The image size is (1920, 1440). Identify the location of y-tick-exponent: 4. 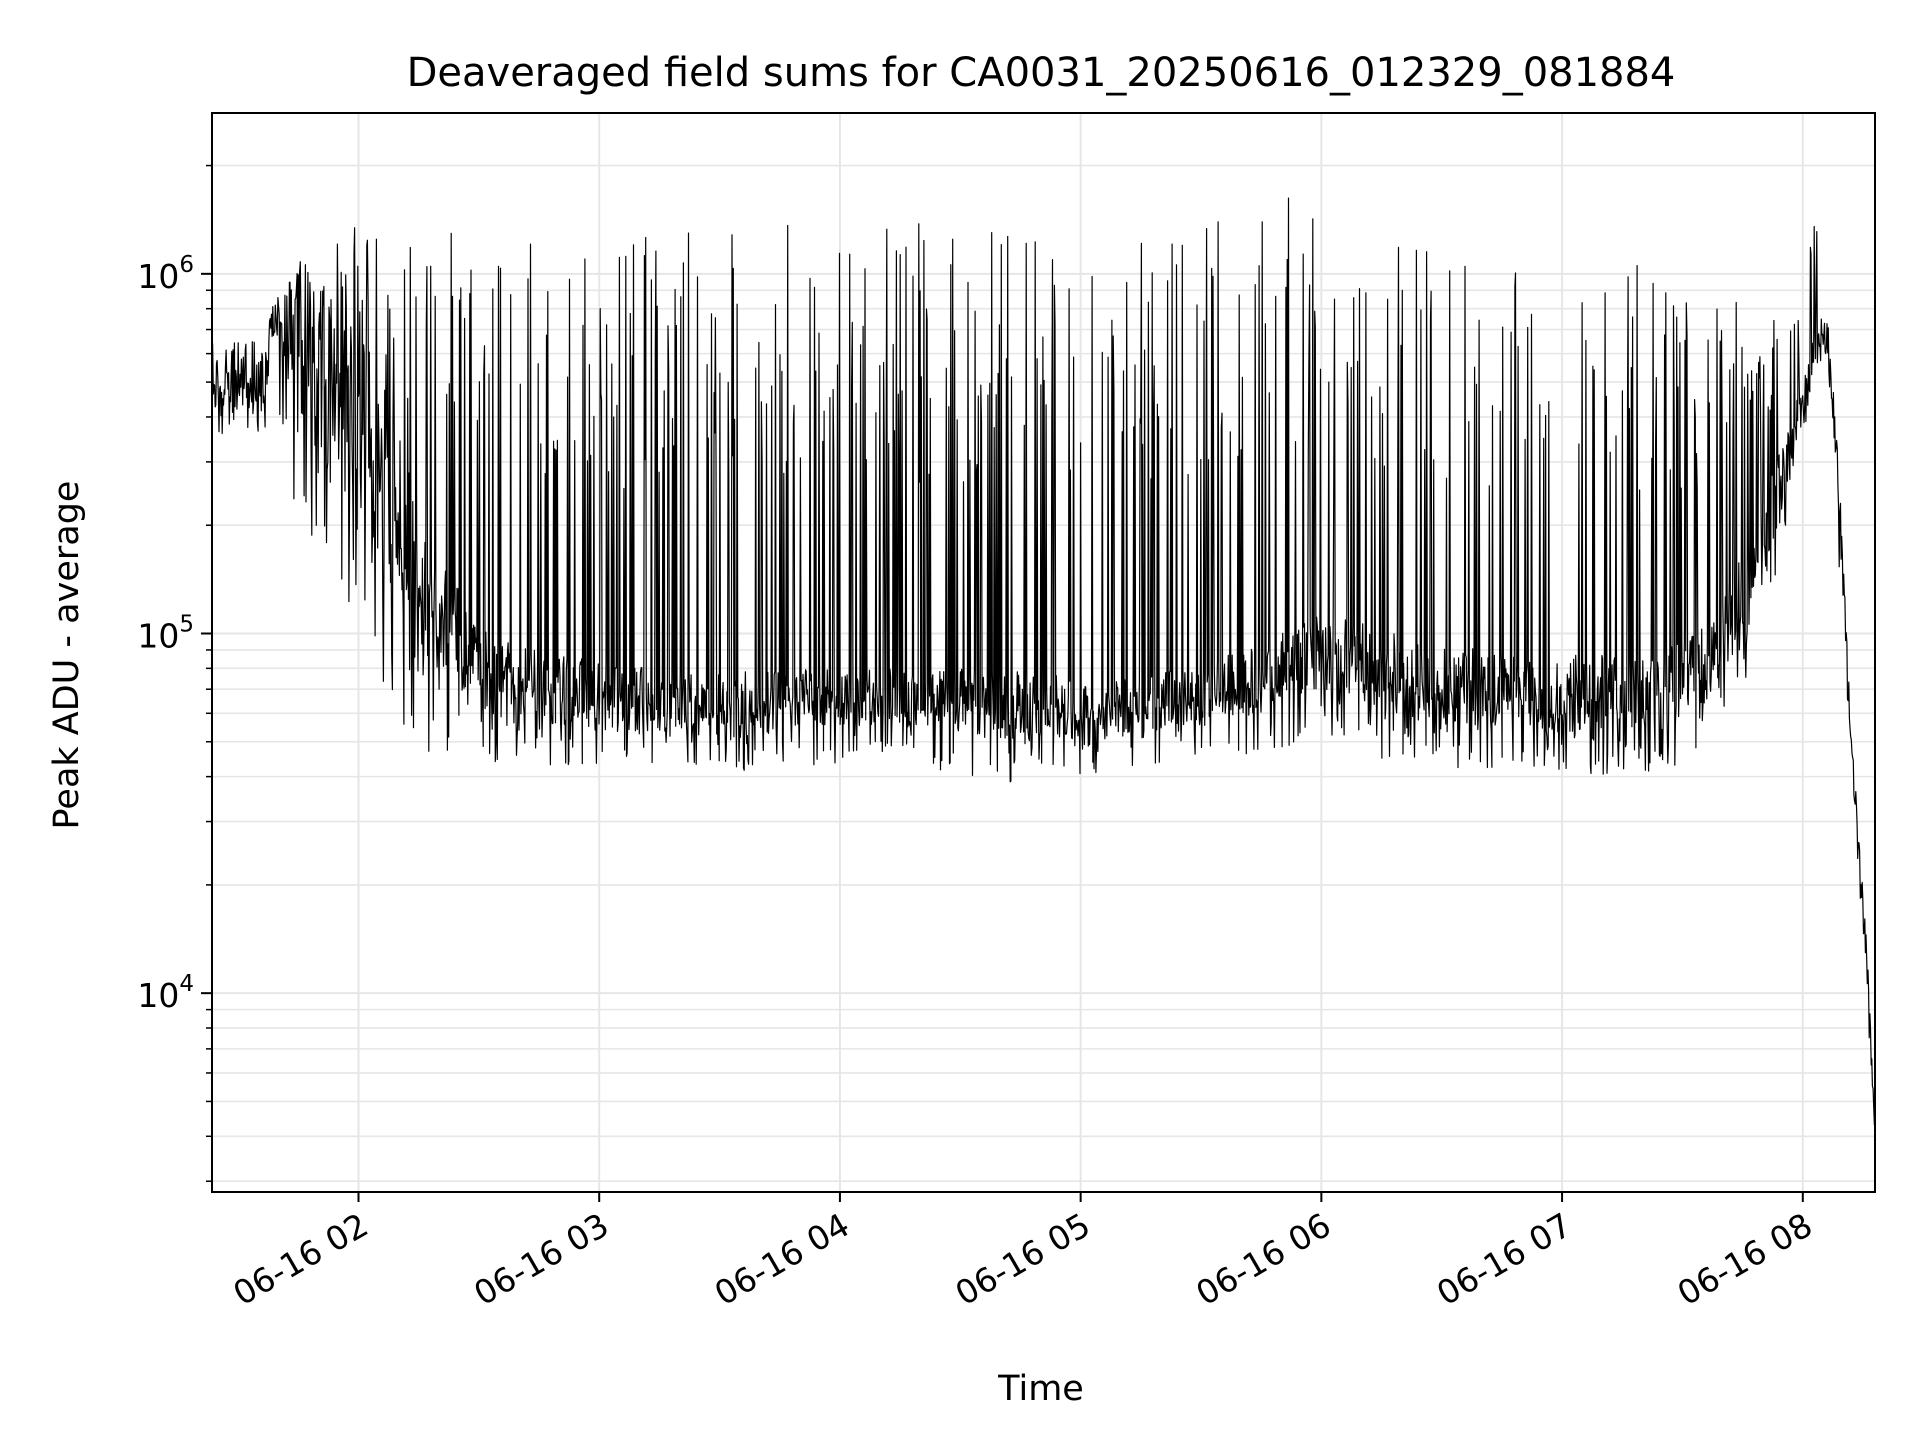
(186, 984).